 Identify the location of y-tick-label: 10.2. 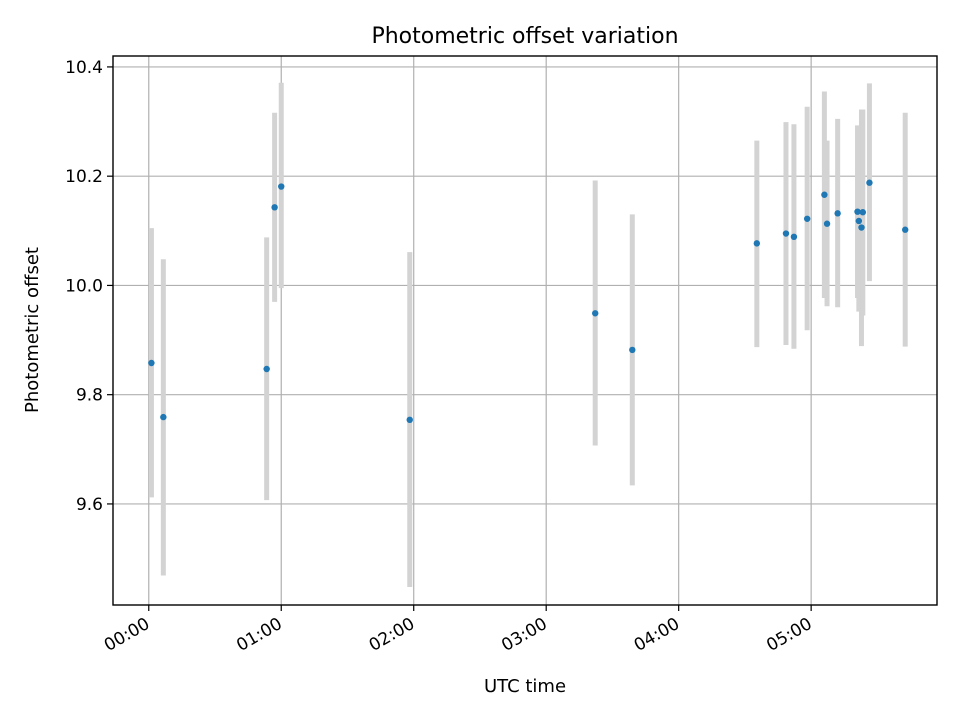
(84, 177).